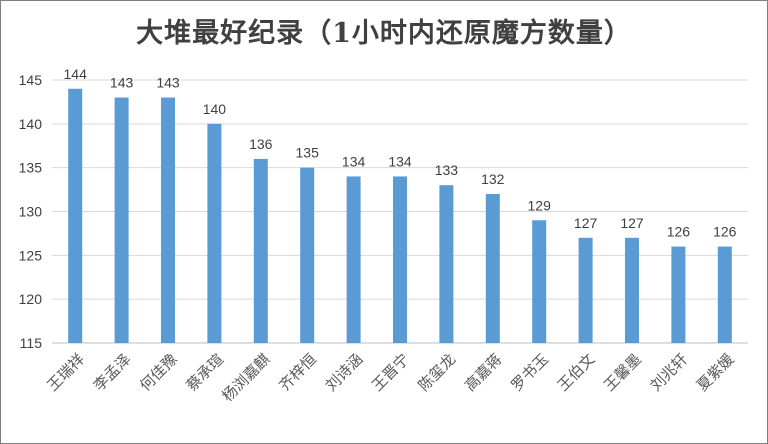 The width and height of the screenshot is (768, 444). What do you see at coordinates (31, 124) in the screenshot?
I see `y-tick-label: 140` at bounding box center [31, 124].